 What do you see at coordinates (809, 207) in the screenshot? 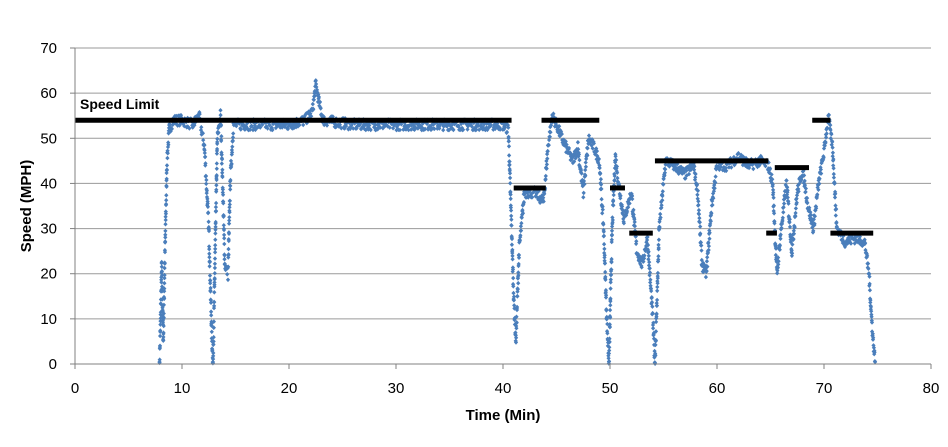
I see `data-point-2041` at bounding box center [809, 207].